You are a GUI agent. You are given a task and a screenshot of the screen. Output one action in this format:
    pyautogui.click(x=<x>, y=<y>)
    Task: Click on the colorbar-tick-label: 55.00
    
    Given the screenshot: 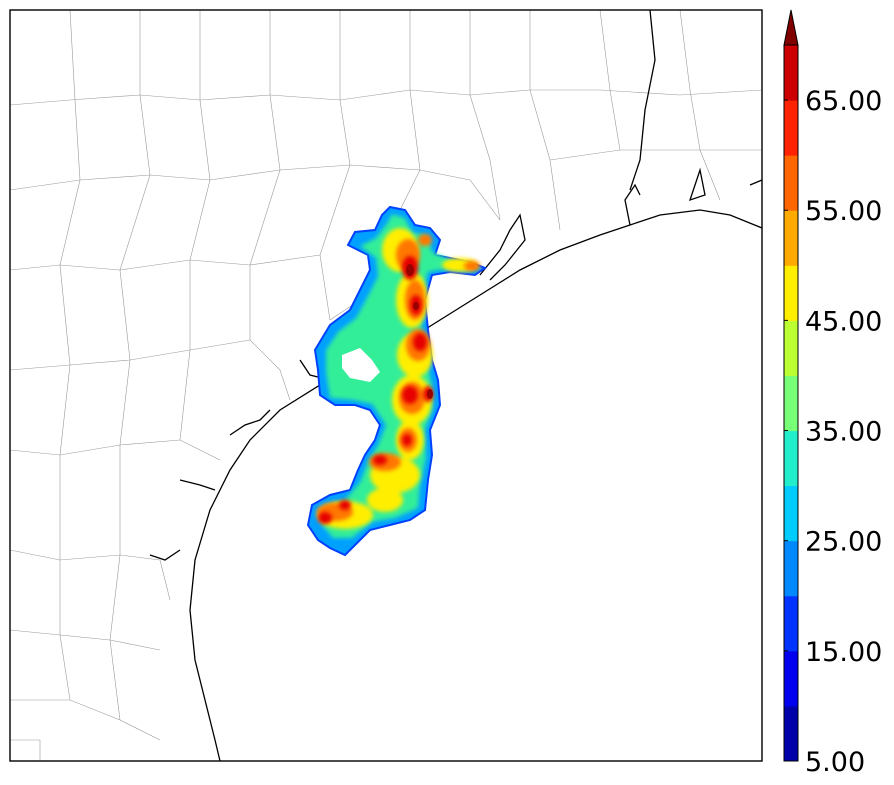 What is the action you would take?
    pyautogui.click(x=843, y=211)
    